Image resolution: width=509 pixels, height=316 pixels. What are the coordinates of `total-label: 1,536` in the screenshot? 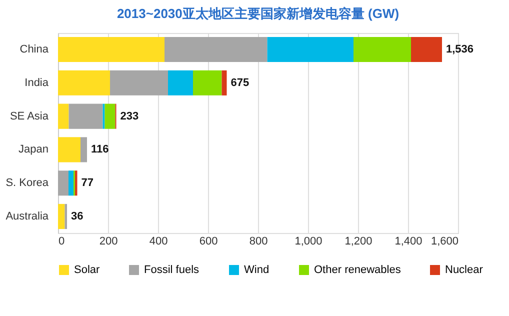 It's located at (460, 50).